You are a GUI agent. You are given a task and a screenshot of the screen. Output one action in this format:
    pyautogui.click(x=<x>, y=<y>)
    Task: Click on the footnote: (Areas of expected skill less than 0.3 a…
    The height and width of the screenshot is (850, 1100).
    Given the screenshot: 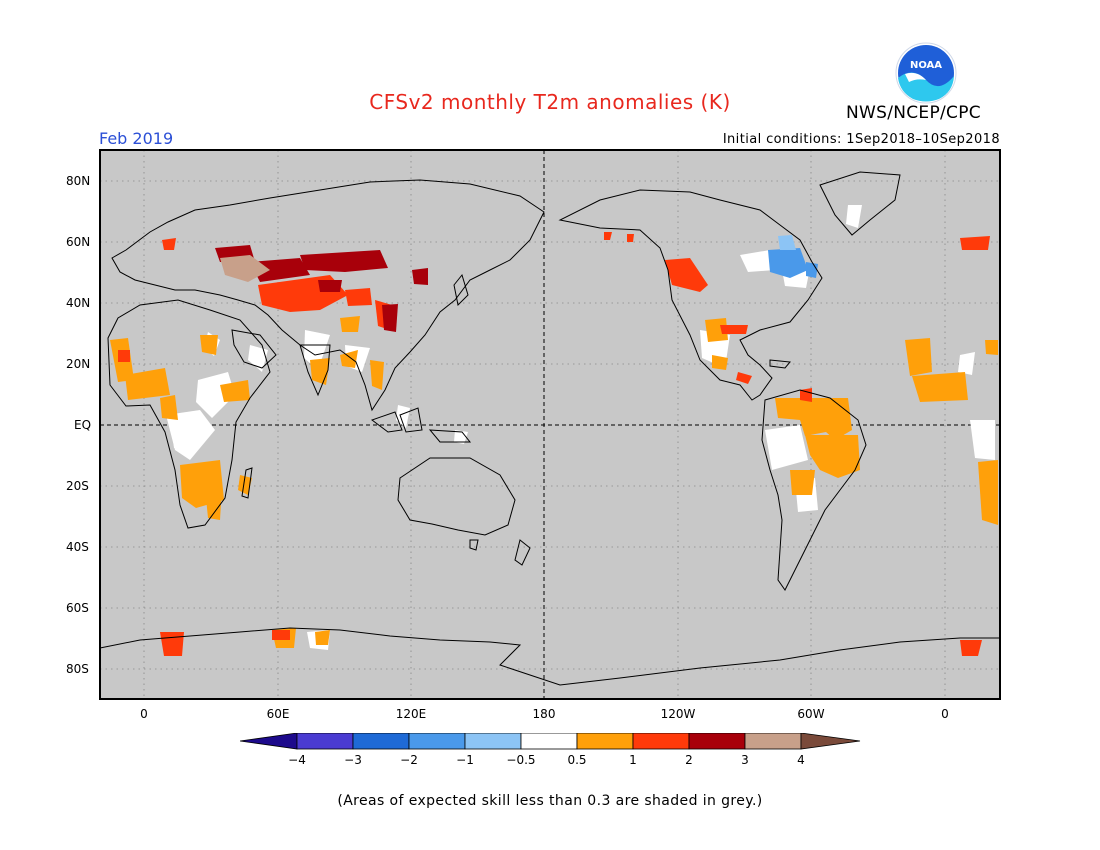 What is the action you would take?
    pyautogui.click(x=550, y=801)
    